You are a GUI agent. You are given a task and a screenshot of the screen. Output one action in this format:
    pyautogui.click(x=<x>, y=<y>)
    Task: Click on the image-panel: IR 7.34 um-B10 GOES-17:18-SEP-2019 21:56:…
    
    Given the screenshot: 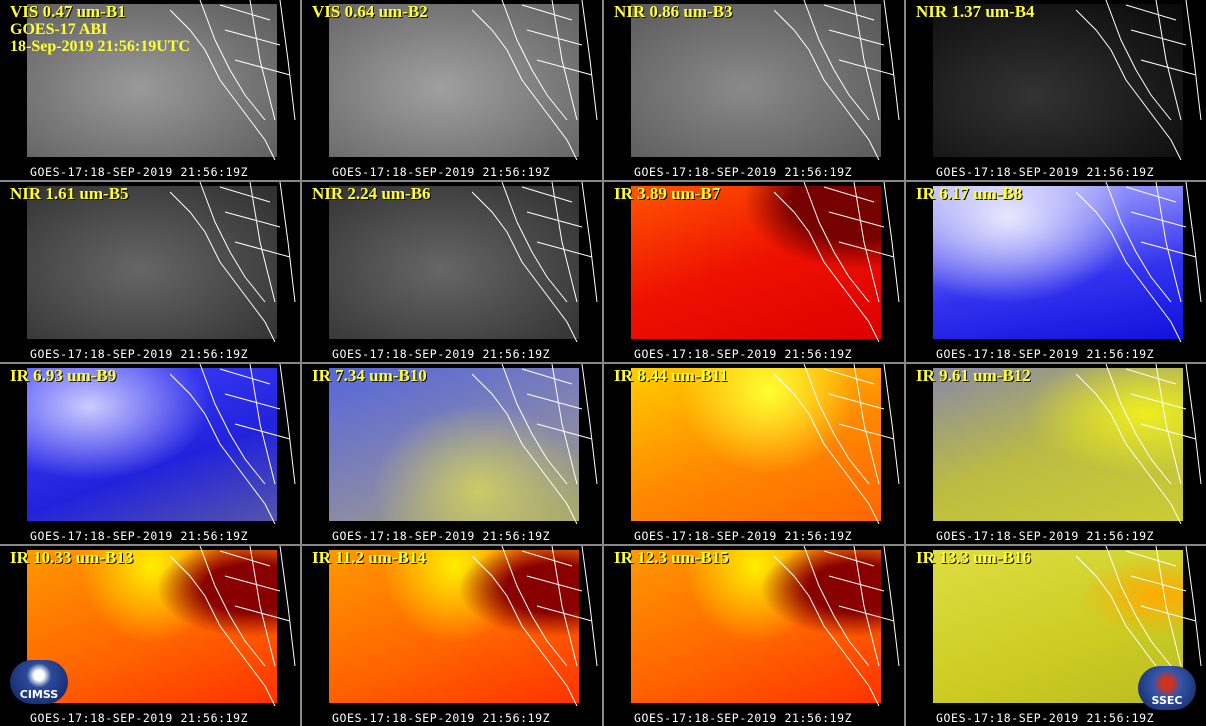 What is the action you would take?
    pyautogui.click(x=452, y=454)
    